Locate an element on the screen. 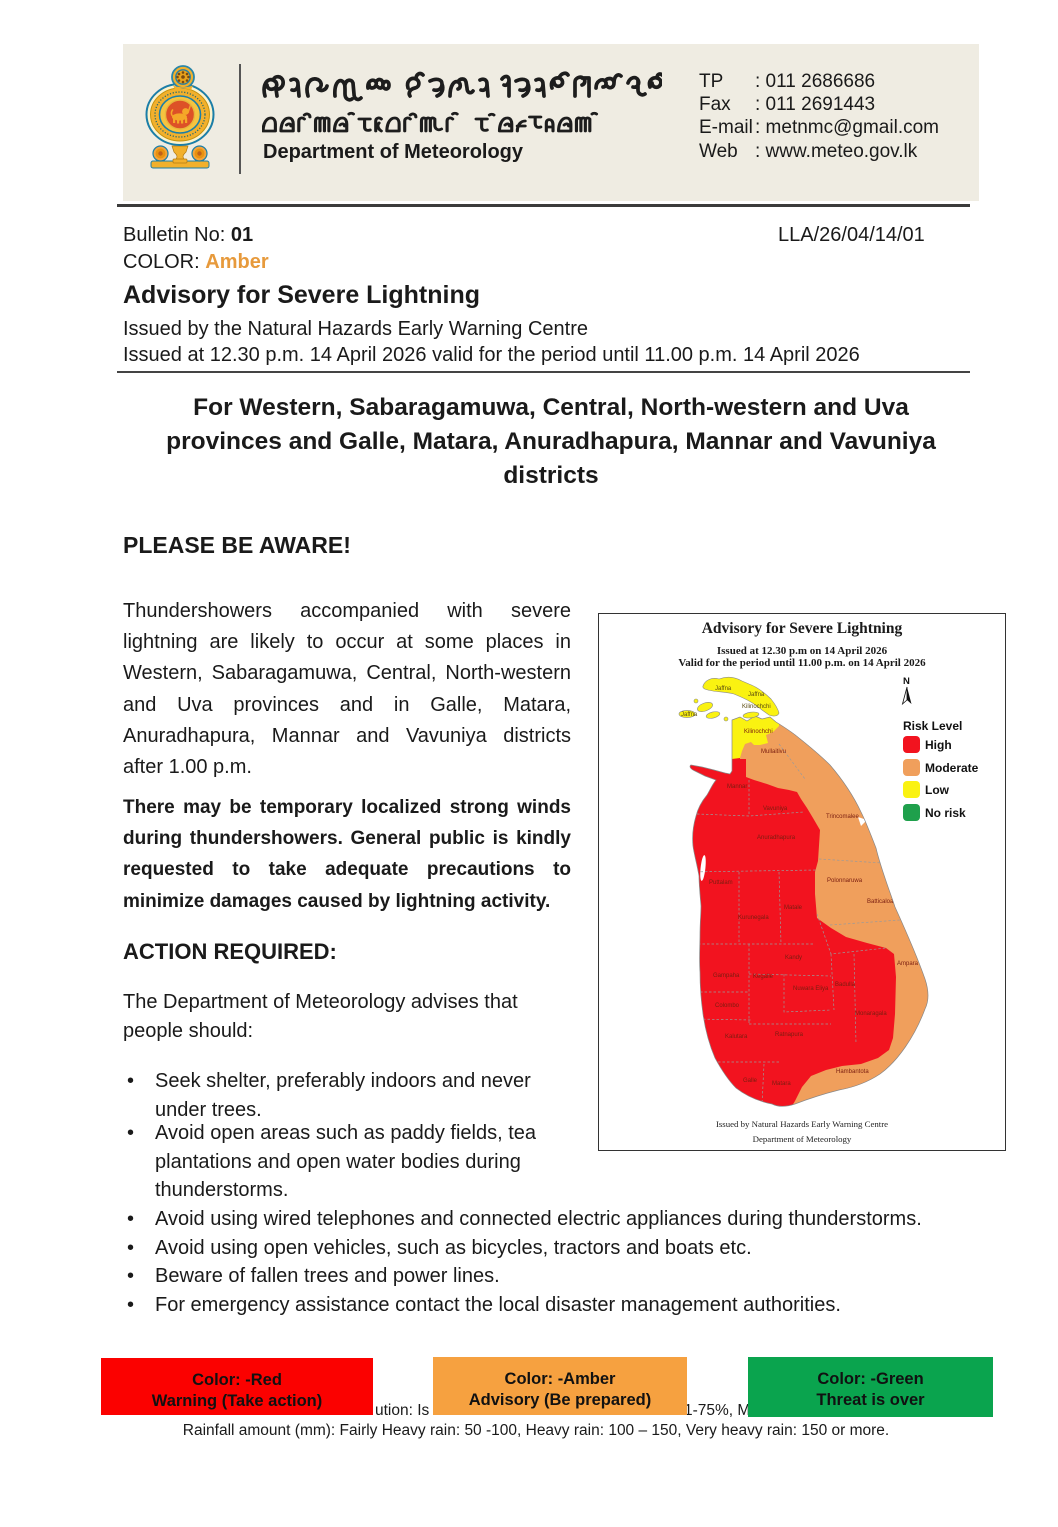 This screenshot has height=1527, width=1058. svg-text: Anuradhapura is located at coordinates (776, 838).